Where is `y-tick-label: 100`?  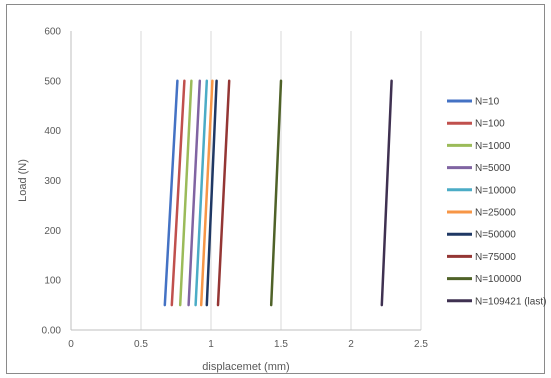
y-tick-label: 100 is located at coordinates (52, 281).